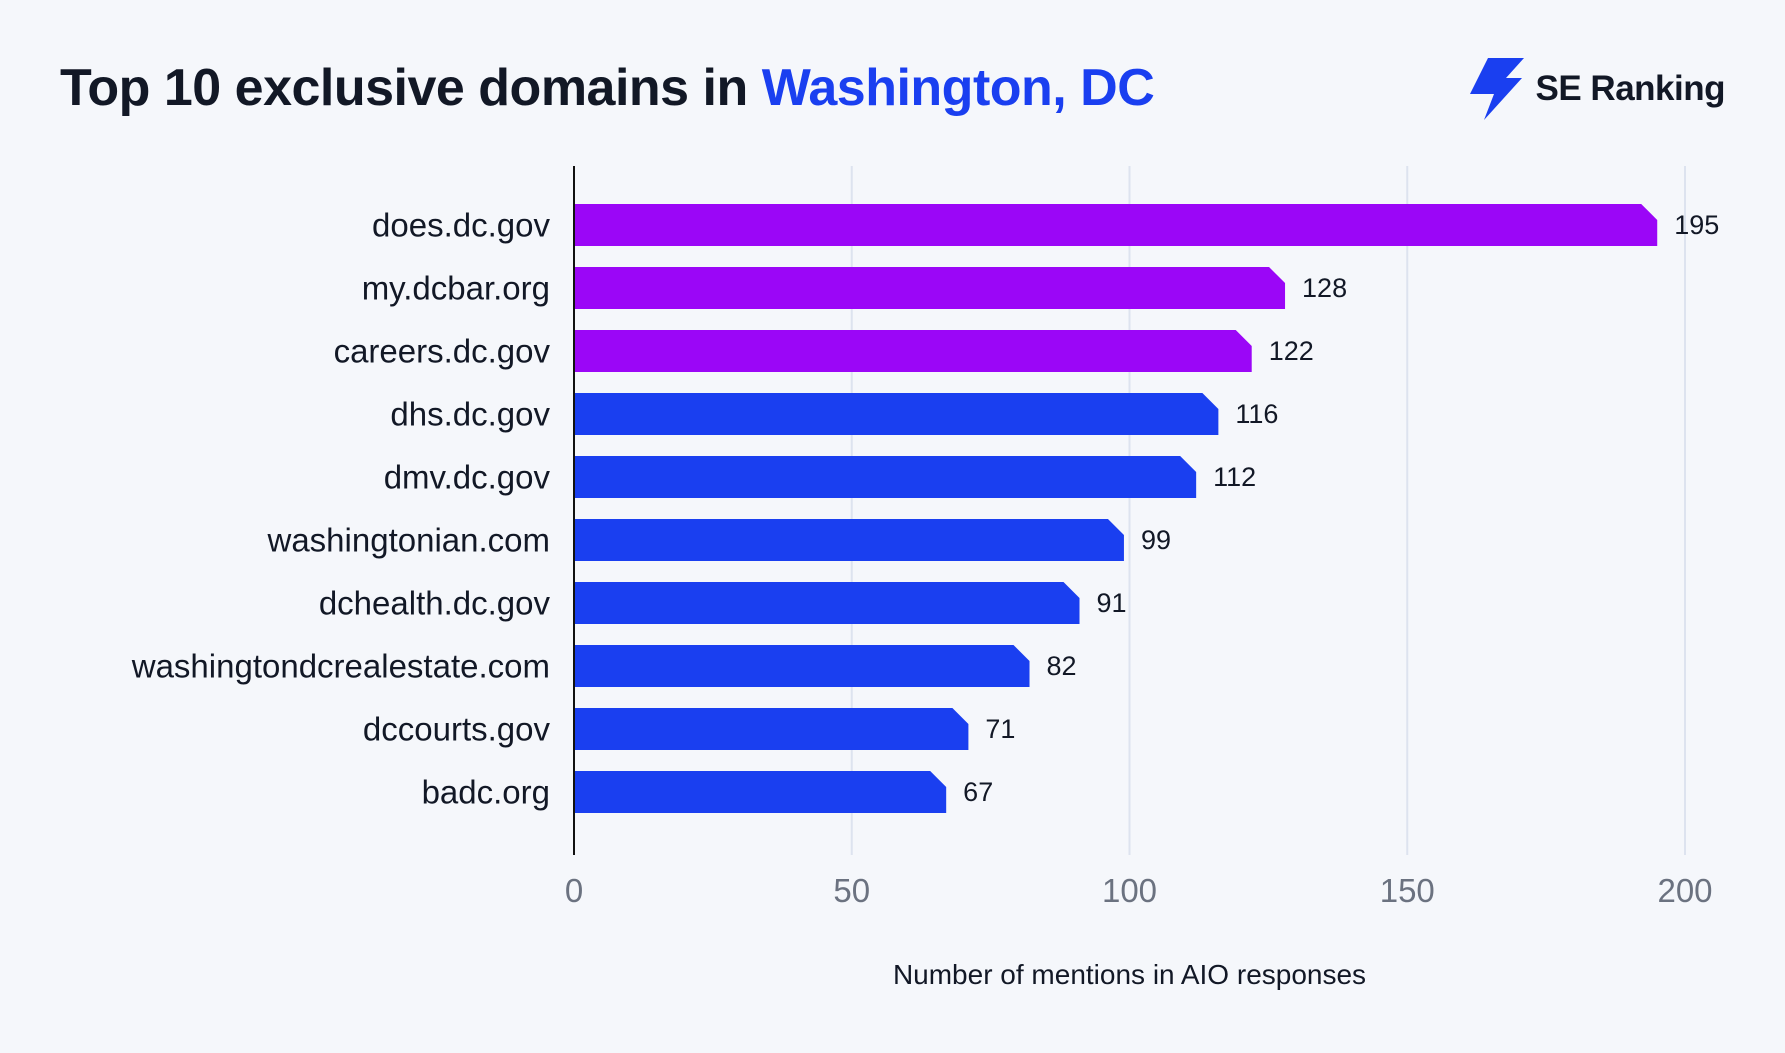  I want to click on brand-logo: SE Ranking, so click(1597, 89).